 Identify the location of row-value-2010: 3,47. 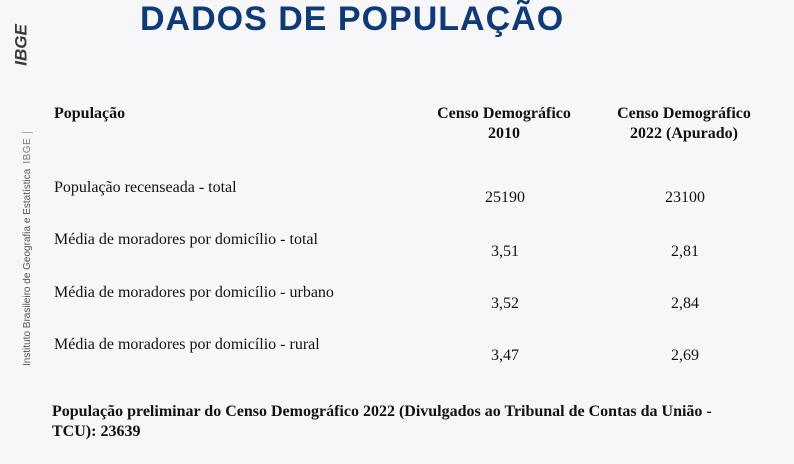
(505, 355).